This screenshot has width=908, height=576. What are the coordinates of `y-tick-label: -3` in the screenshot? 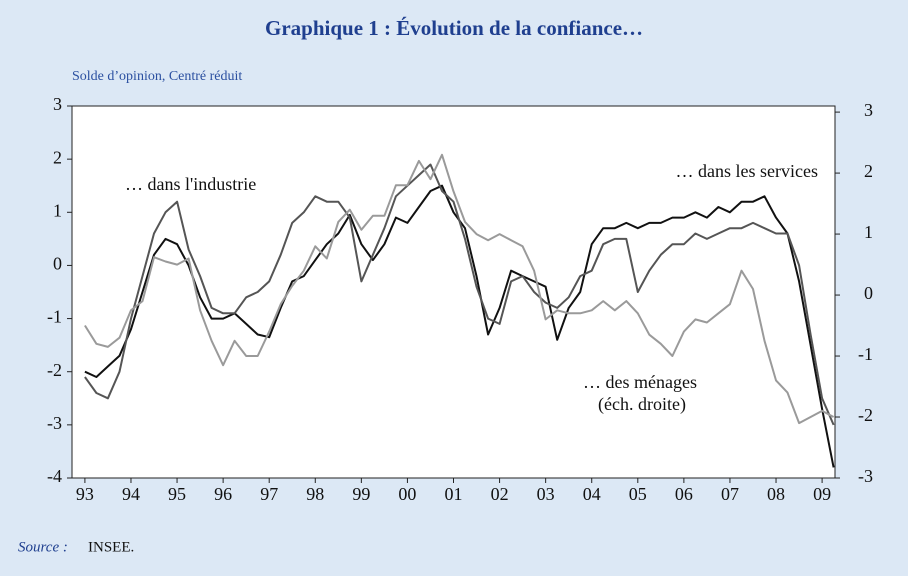 It's located at (54, 423).